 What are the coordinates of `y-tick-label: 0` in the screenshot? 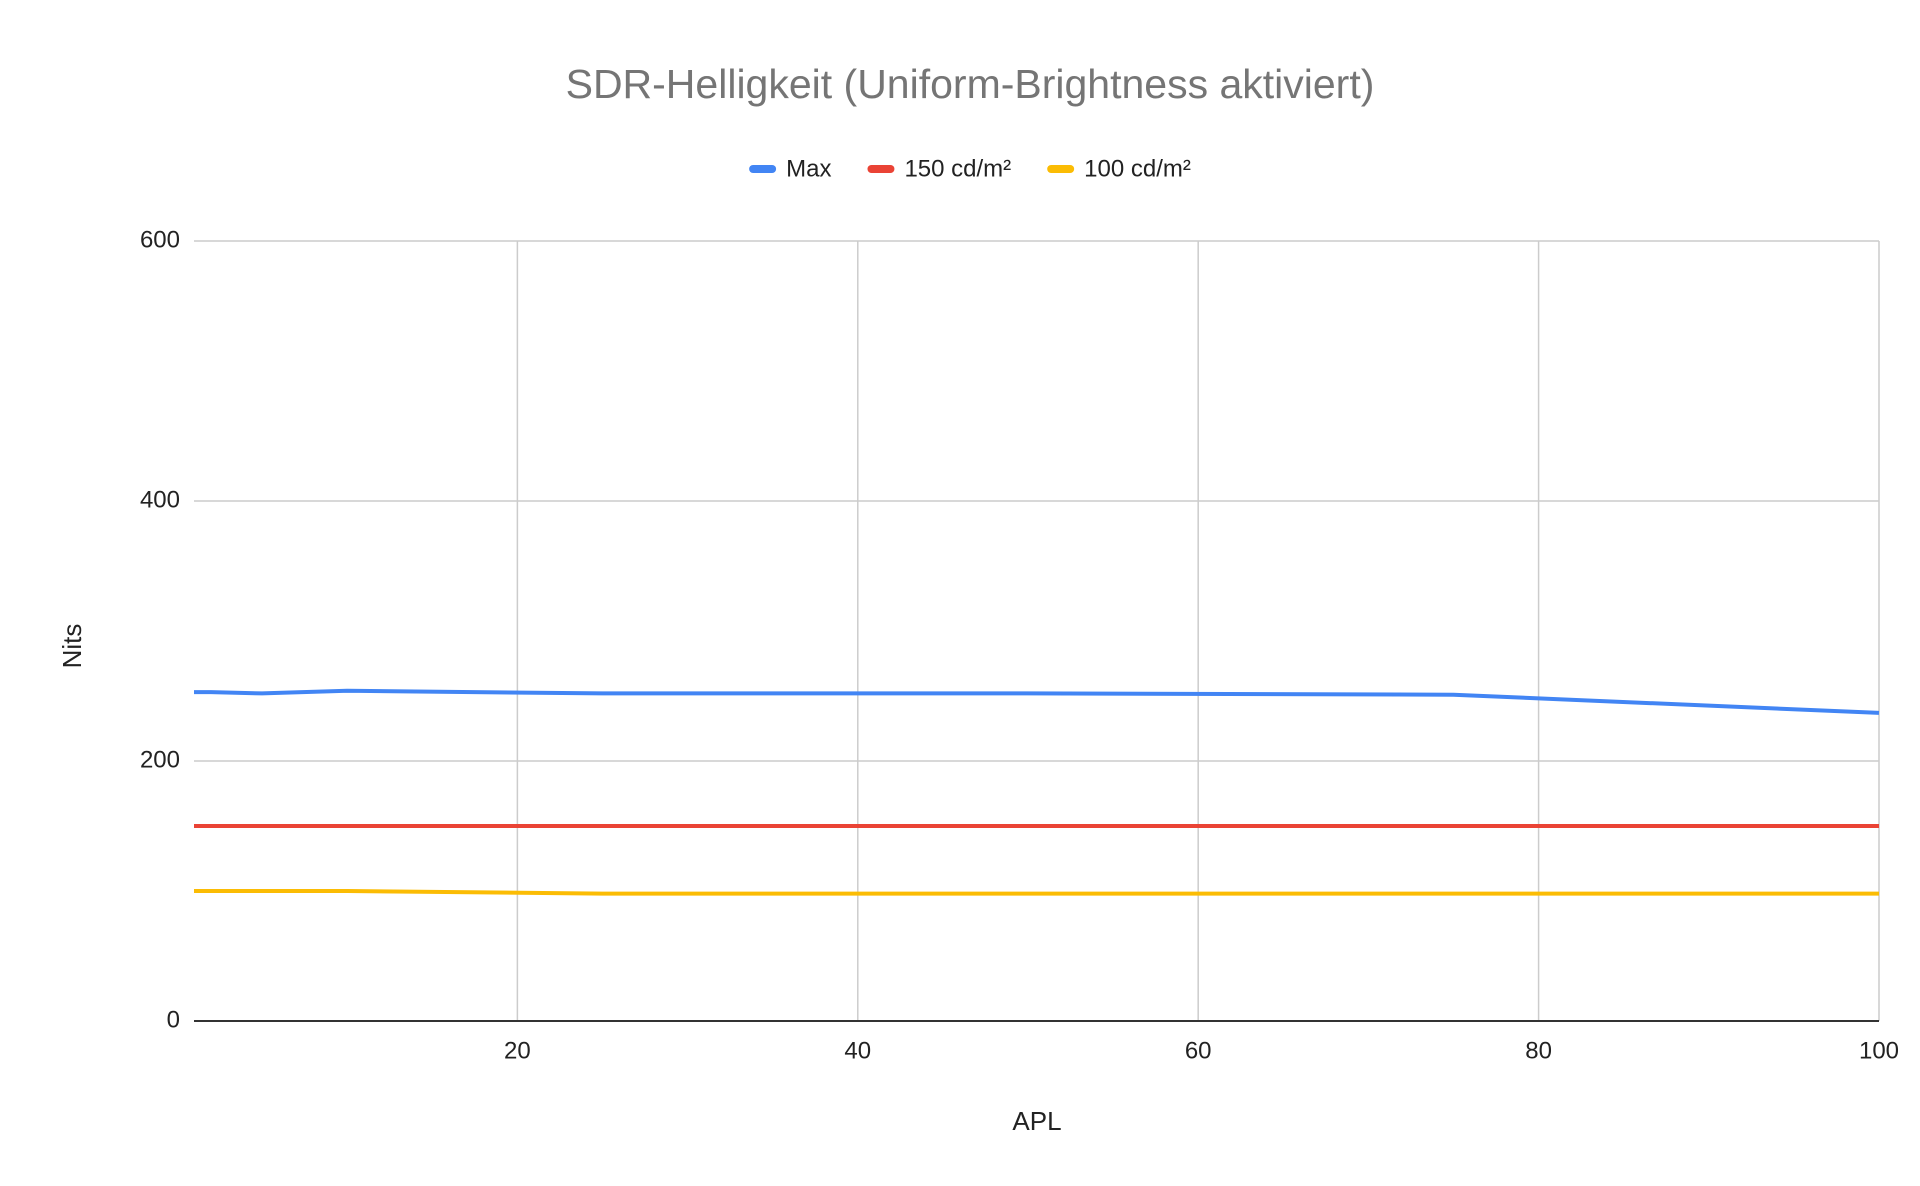 It's located at (173, 1019).